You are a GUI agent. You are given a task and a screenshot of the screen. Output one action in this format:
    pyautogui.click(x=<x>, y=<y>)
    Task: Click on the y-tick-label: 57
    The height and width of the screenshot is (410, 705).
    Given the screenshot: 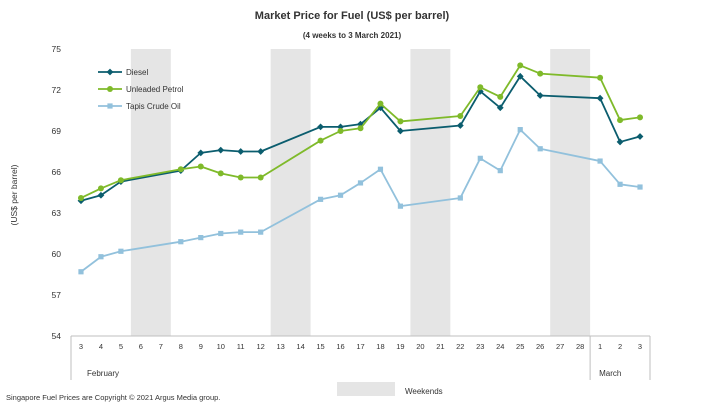 What is the action you would take?
    pyautogui.click(x=57, y=295)
    